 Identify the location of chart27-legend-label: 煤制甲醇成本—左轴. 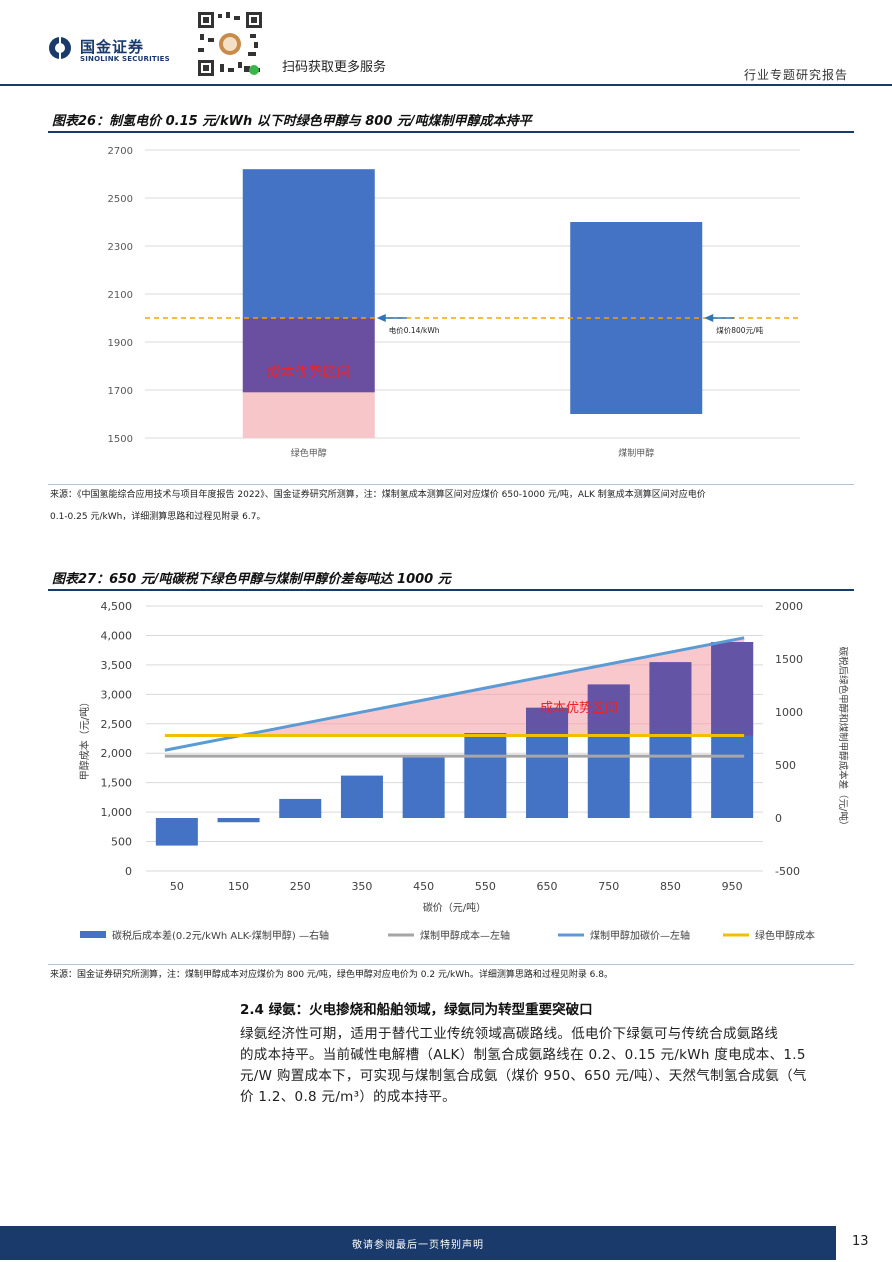
(465, 935).